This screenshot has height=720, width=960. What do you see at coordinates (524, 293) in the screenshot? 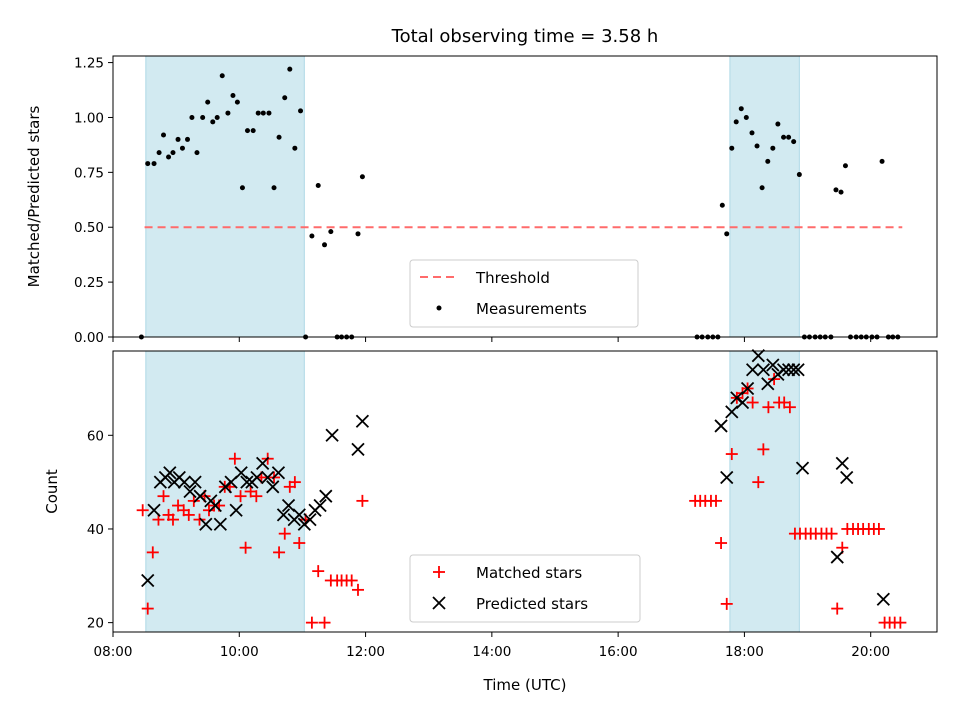
I see `top-legend-box` at bounding box center [524, 293].